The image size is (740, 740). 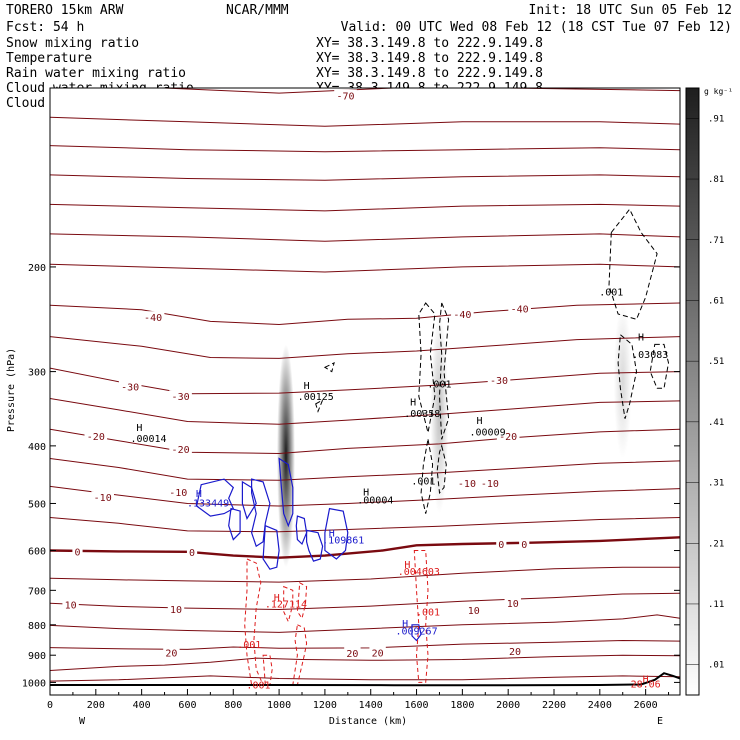 What do you see at coordinates (82, 721) in the screenshot?
I see `west-label: W` at bounding box center [82, 721].